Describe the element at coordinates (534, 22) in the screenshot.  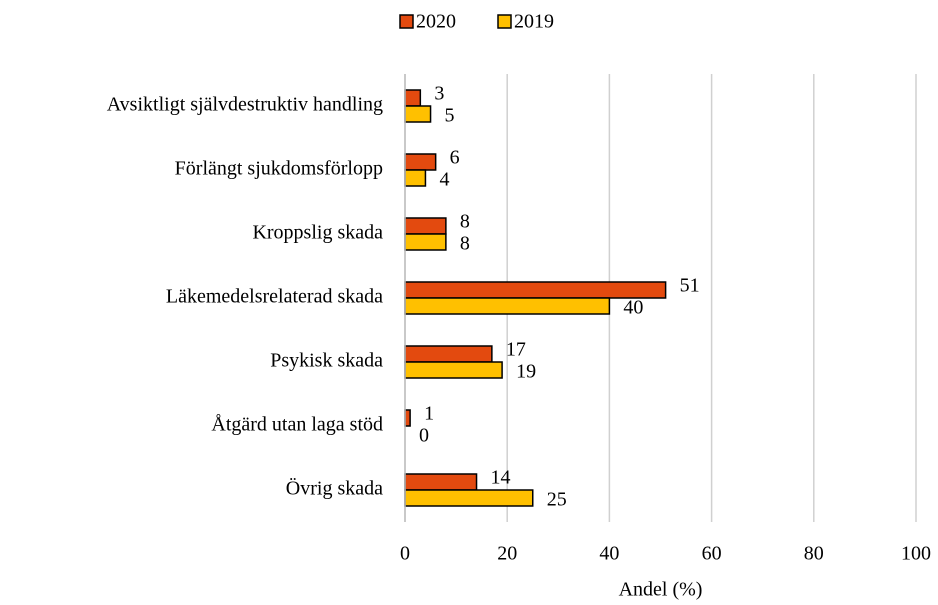
I see `legend-label: 2019` at that location.